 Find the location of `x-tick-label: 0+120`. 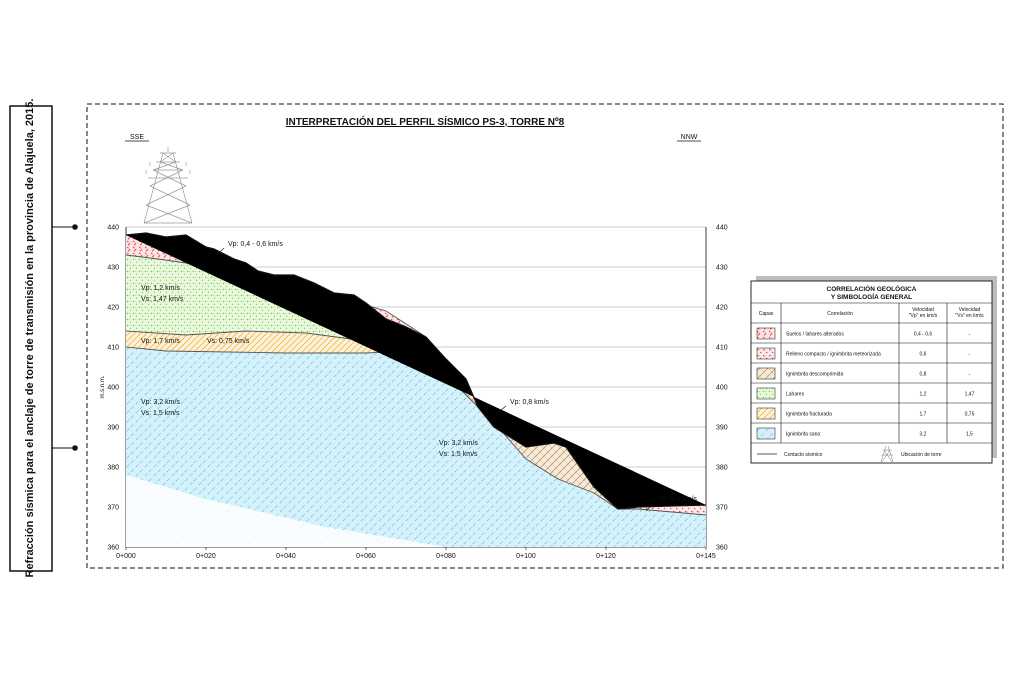

x-tick-label: 0+120 is located at coordinates (606, 556).